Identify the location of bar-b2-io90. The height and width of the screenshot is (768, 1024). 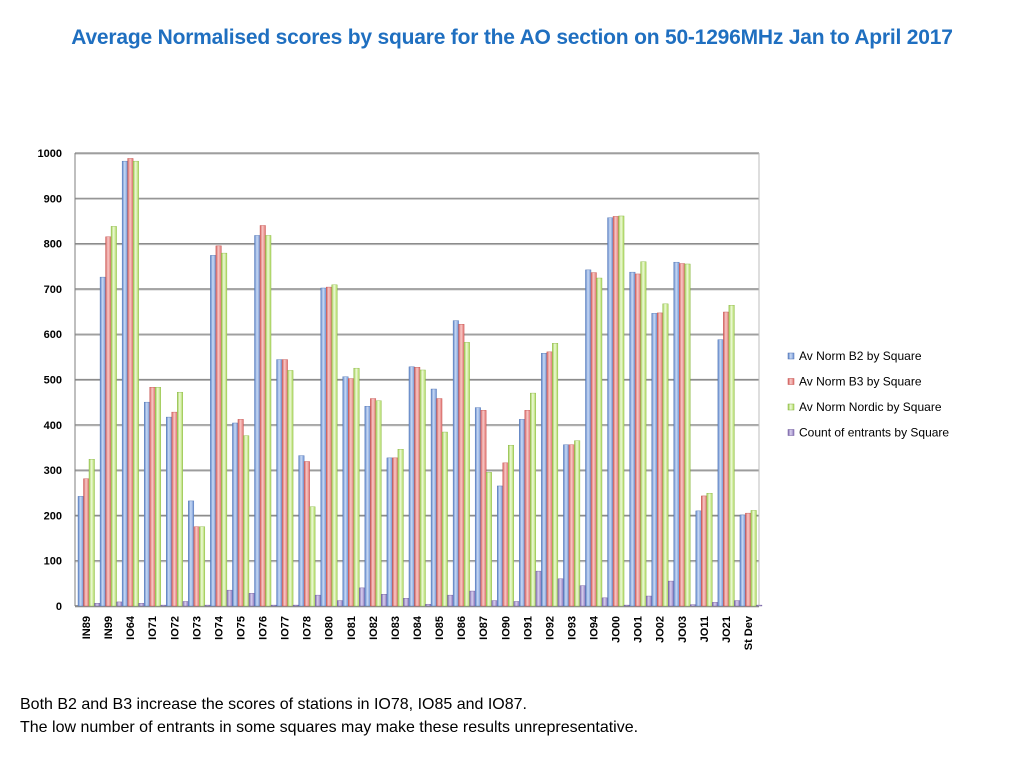
(500, 546).